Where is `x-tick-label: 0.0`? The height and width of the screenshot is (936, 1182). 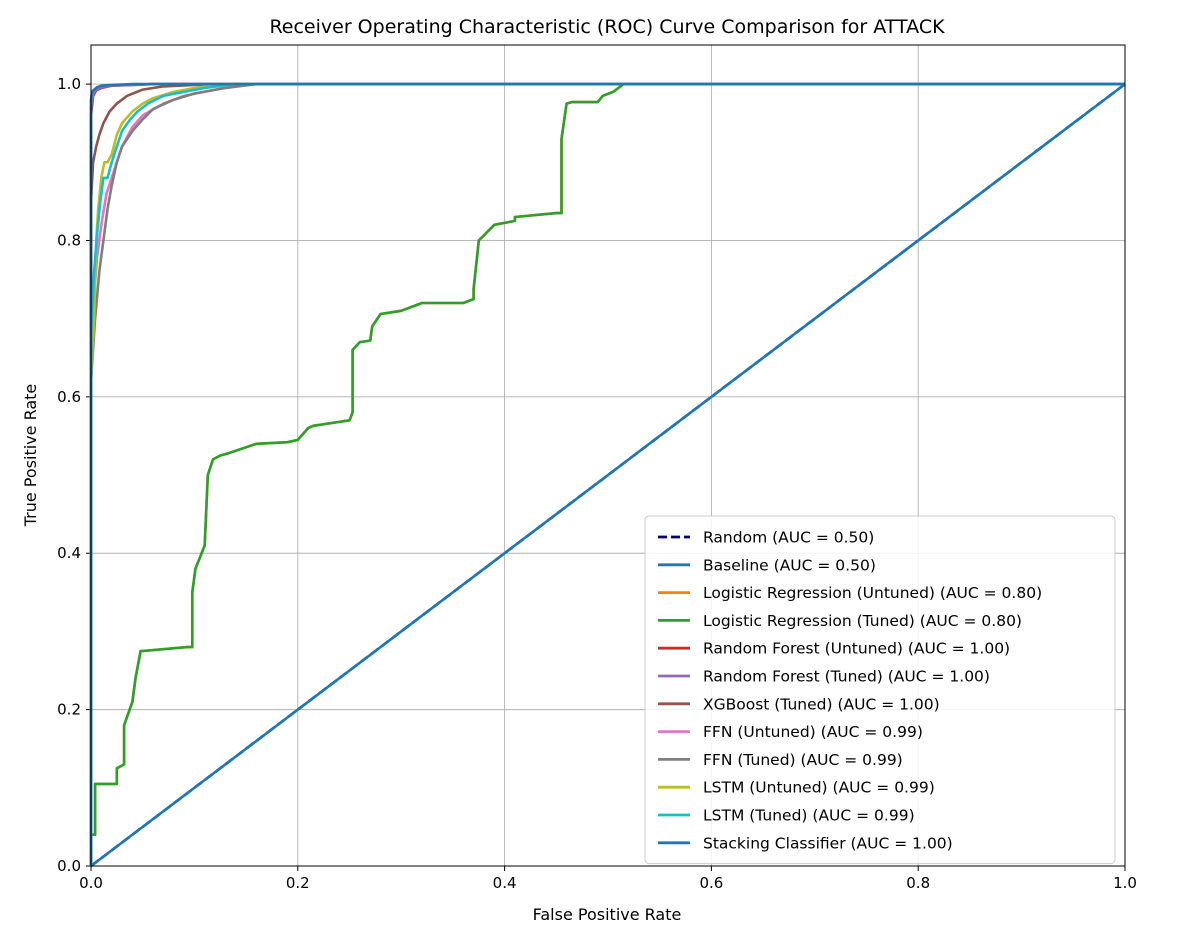 x-tick-label: 0.0 is located at coordinates (91, 883).